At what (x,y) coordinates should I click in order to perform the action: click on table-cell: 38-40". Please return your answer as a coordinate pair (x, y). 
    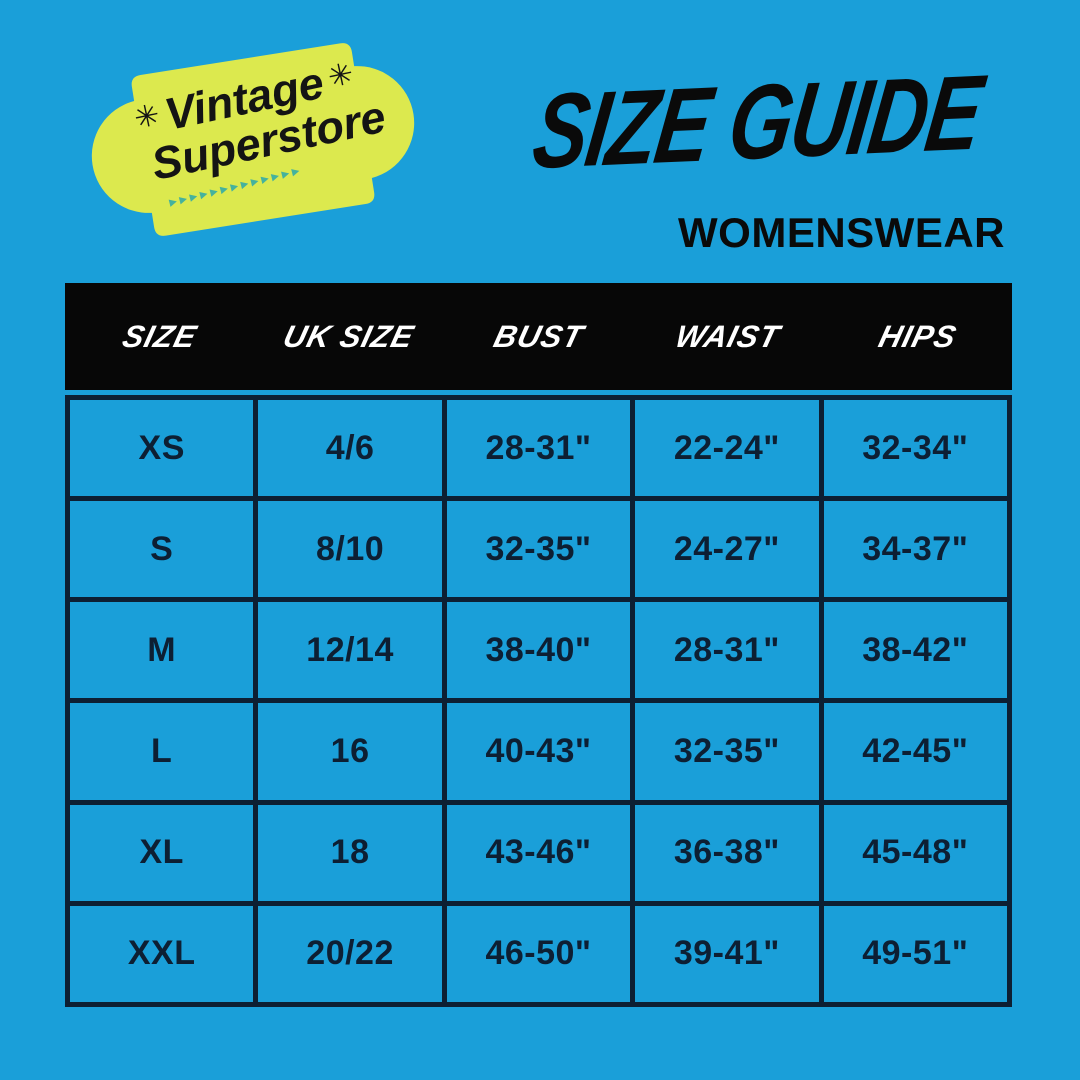
    Looking at the image, I should click on (538, 650).